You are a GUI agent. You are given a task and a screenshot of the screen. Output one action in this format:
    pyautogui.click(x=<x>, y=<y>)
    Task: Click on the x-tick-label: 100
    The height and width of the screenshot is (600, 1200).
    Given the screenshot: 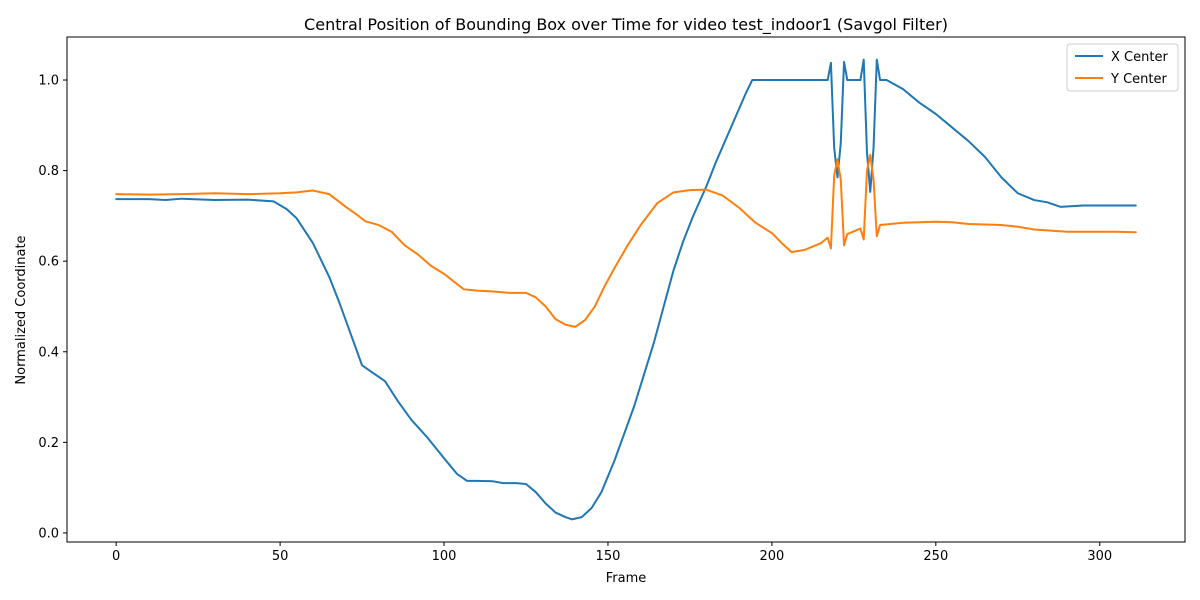 What is the action you would take?
    pyautogui.click(x=444, y=556)
    